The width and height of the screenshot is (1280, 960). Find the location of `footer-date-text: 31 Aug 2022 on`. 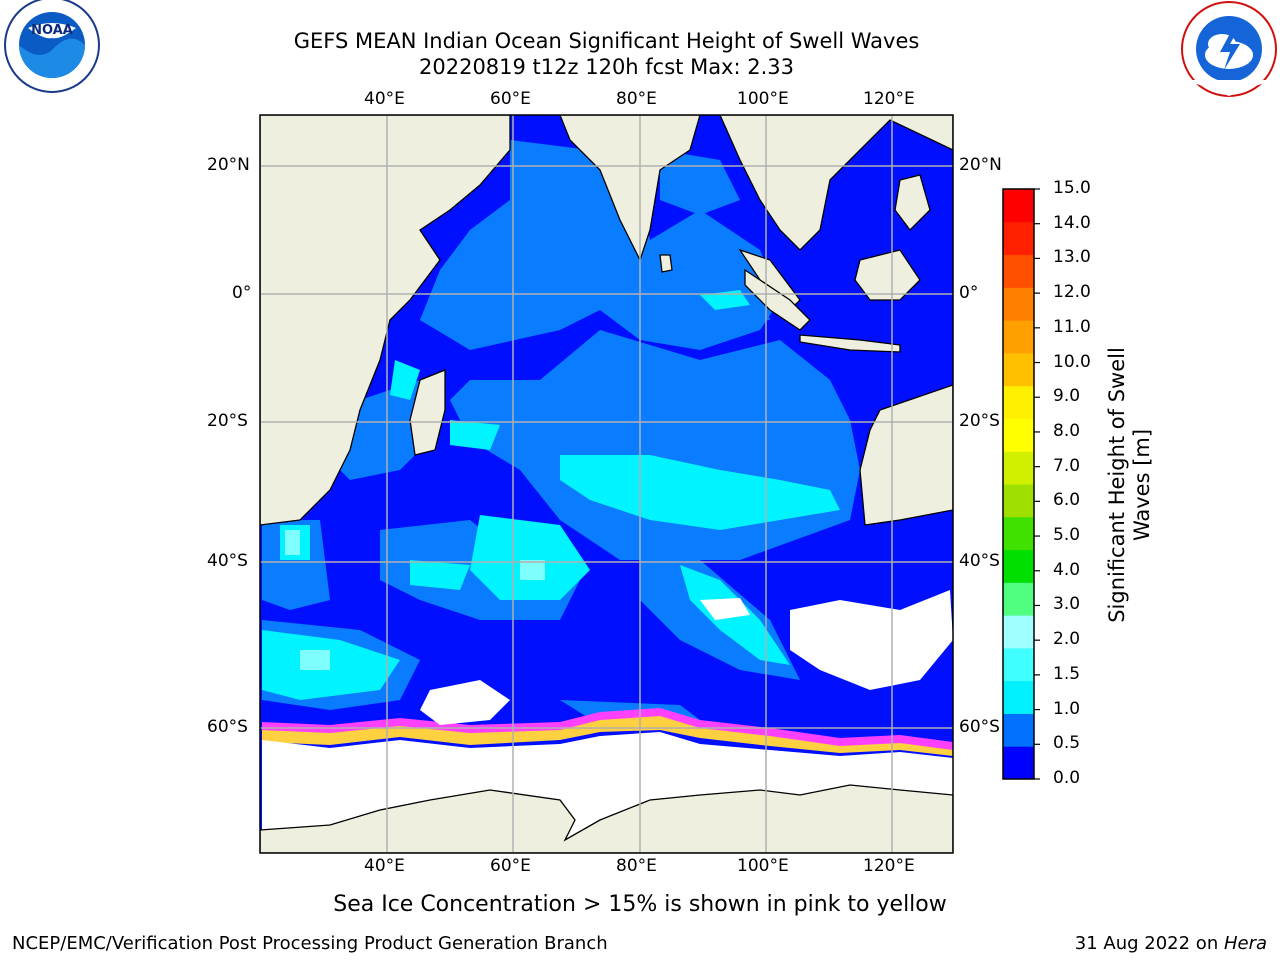

footer-date-text: 31 Aug 2022 on is located at coordinates (1149, 943).